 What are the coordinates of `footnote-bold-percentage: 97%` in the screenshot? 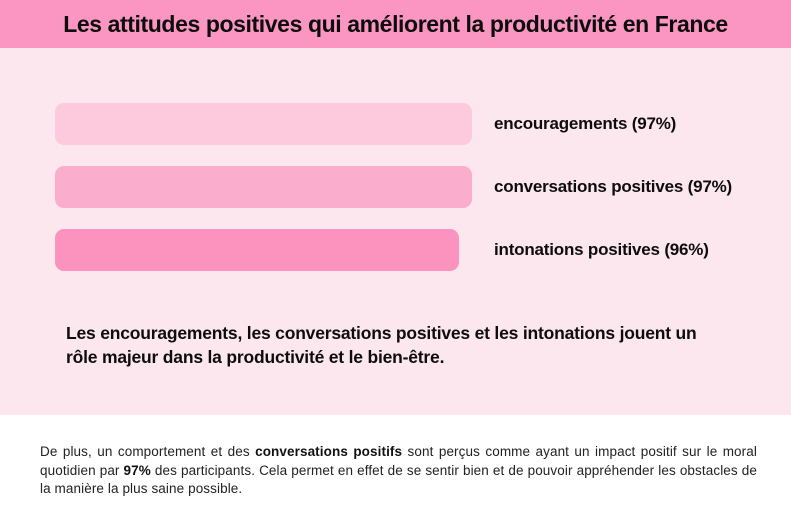 It's located at (137, 470).